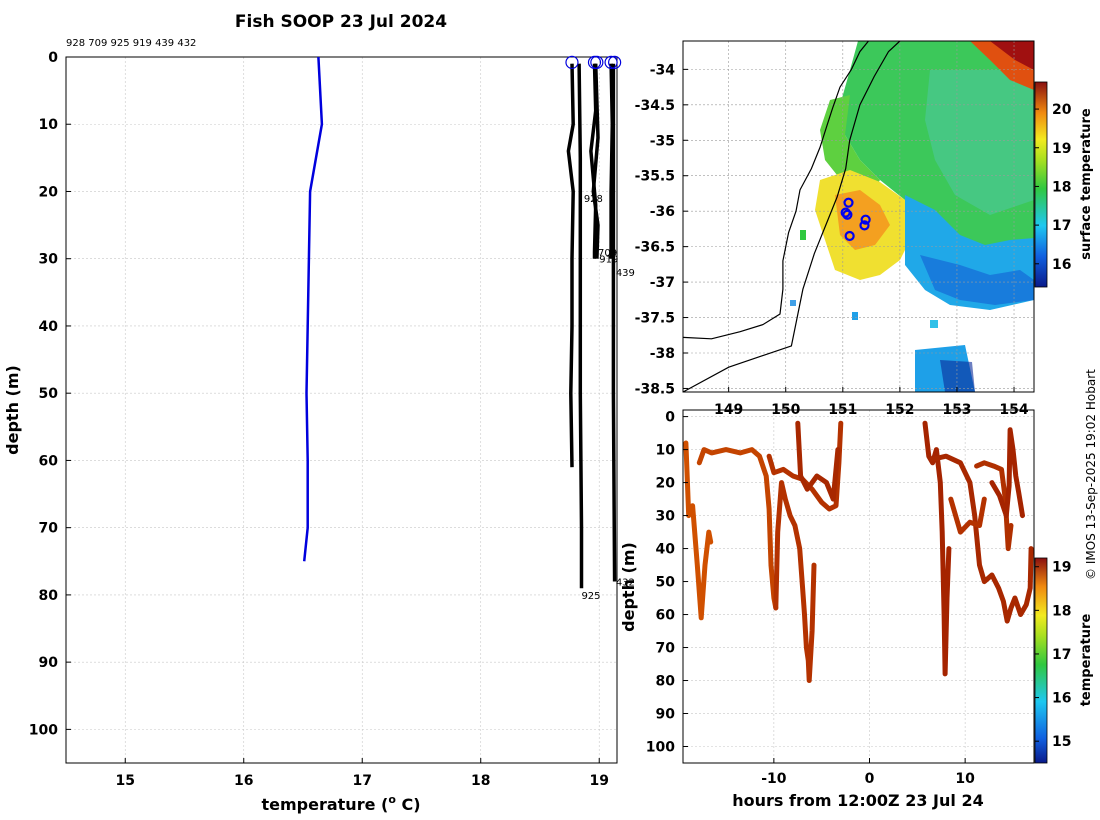  What do you see at coordinates (666, 451) in the screenshot?
I see `depthtime-y-tick-label: 10` at bounding box center [666, 451].